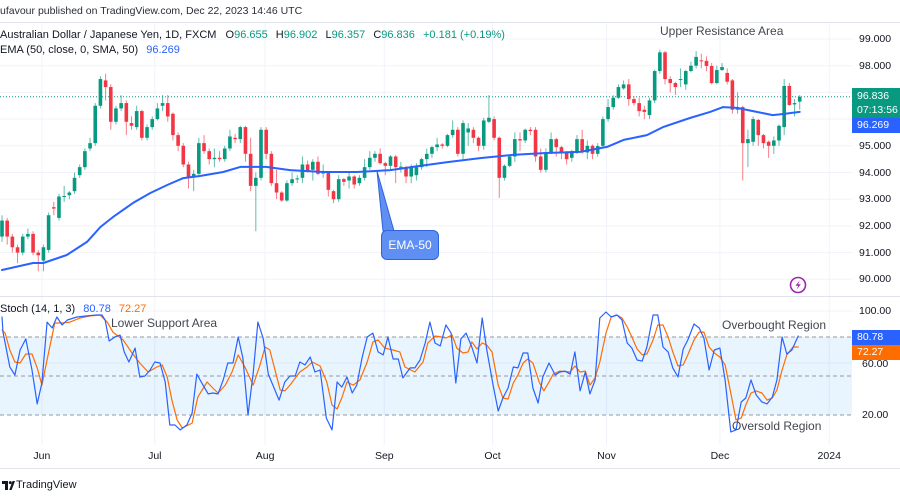 This screenshot has width=900, height=500. I want to click on close-label: C, so click(377, 35).